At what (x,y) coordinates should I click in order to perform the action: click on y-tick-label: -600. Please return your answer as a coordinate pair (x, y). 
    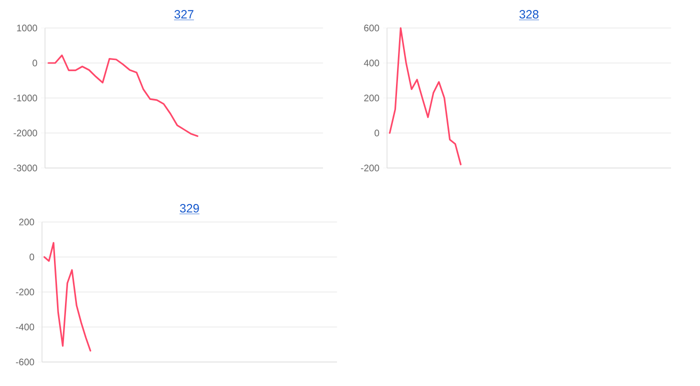
    Looking at the image, I should click on (25, 362).